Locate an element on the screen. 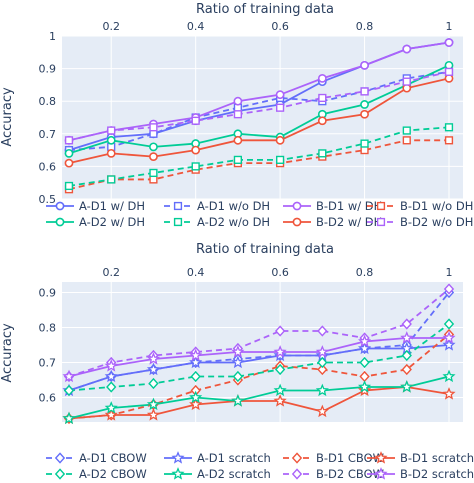  top-x-tick-label: 1 is located at coordinates (449, 26).